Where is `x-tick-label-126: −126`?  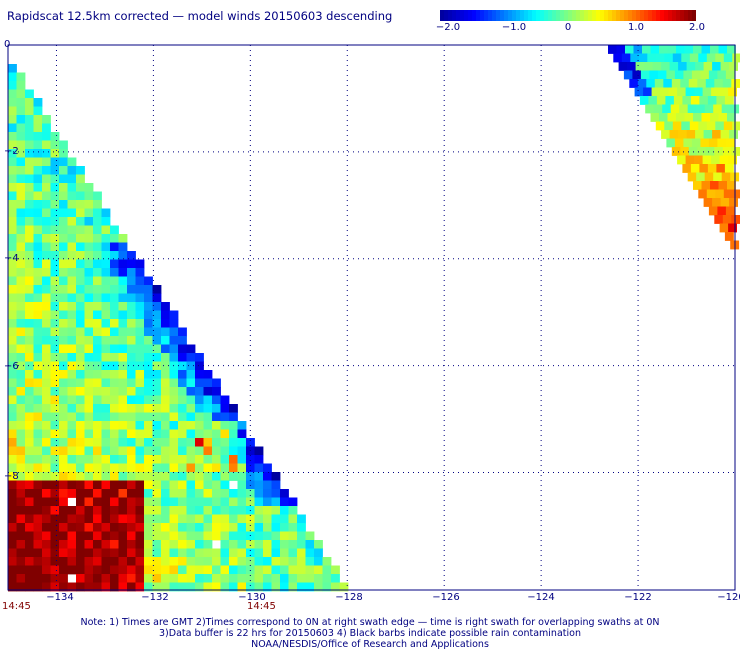 x-tick-label-126: −126 is located at coordinates (446, 597).